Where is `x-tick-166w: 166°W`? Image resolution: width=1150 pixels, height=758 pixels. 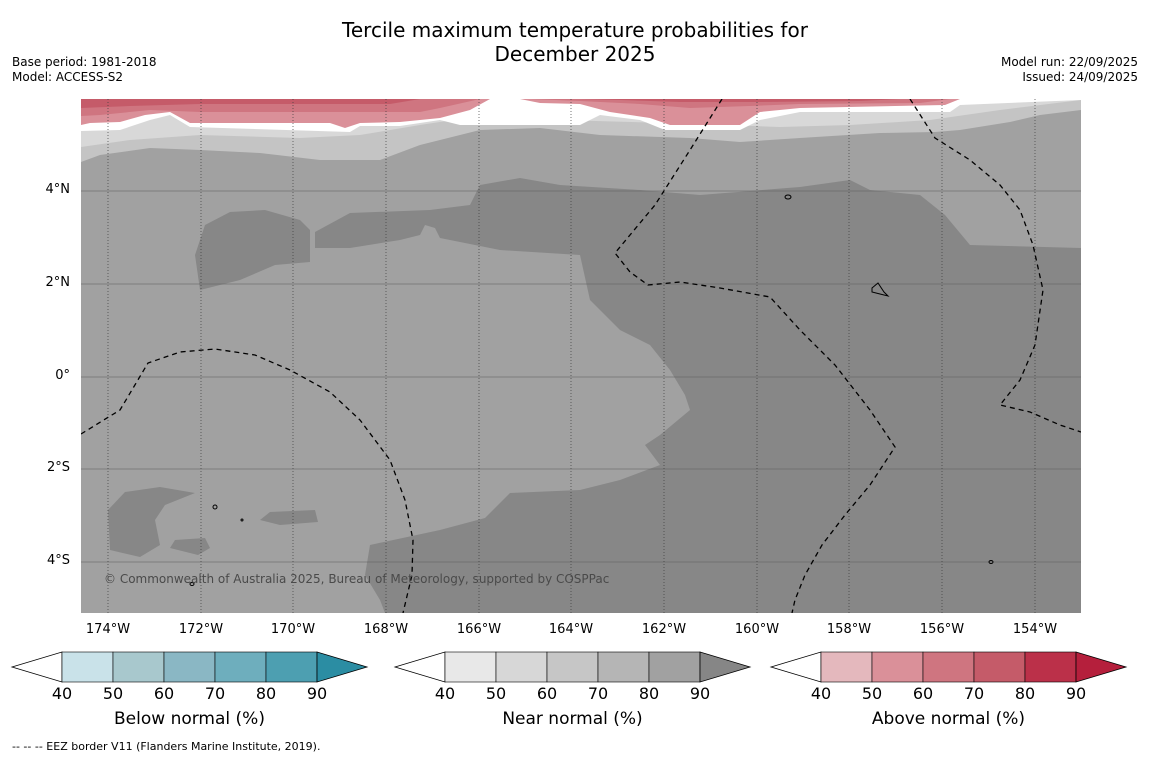
x-tick-166w: 166°W is located at coordinates (479, 629).